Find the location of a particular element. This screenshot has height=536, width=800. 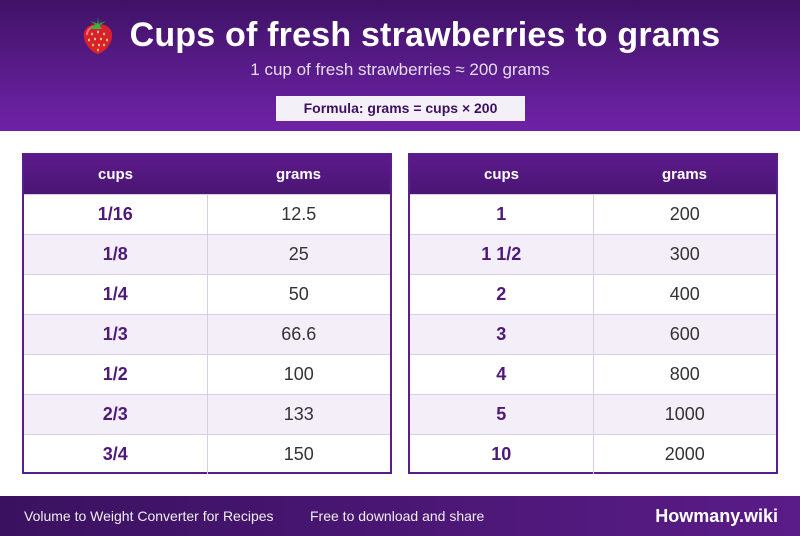

table-row: 1/4 50 is located at coordinates (207, 294).